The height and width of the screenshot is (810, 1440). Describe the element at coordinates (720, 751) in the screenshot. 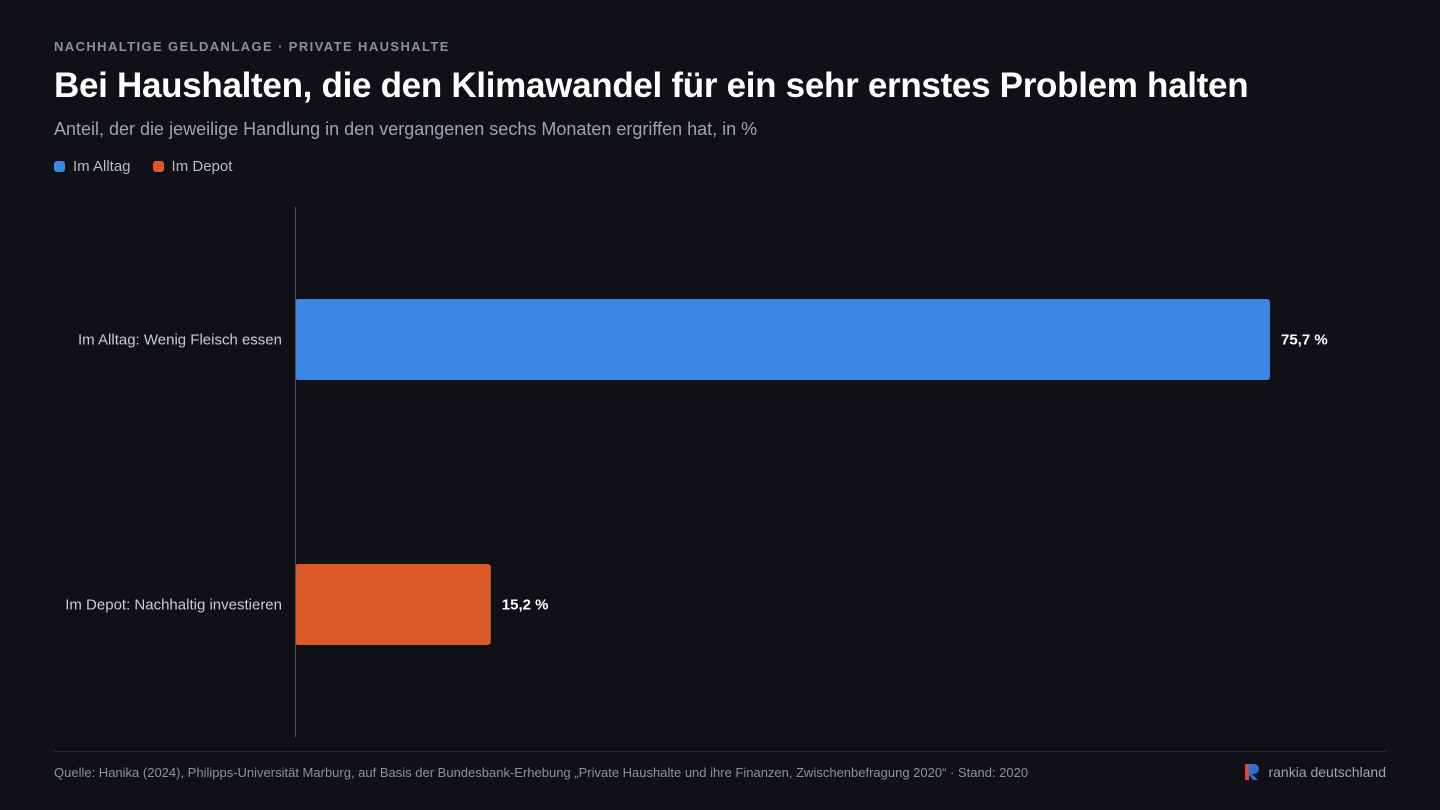

I see `footer-divider` at that location.